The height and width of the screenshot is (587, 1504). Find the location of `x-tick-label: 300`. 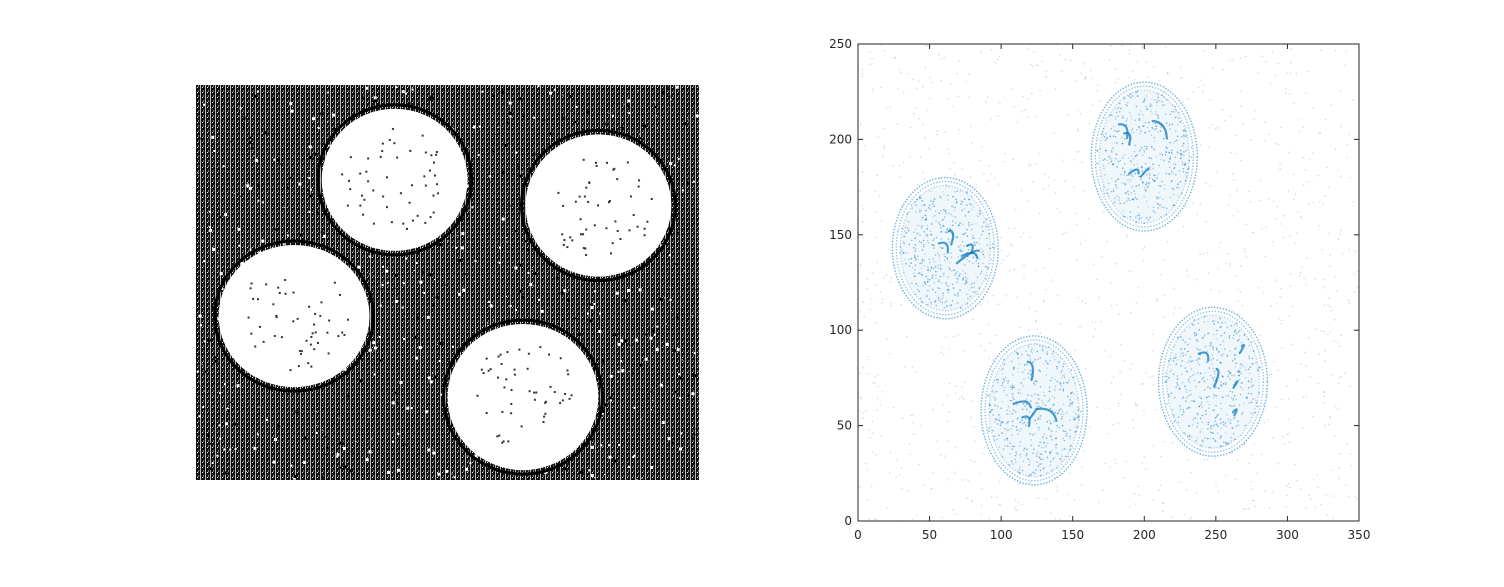

x-tick-label: 300 is located at coordinates (1287, 535).